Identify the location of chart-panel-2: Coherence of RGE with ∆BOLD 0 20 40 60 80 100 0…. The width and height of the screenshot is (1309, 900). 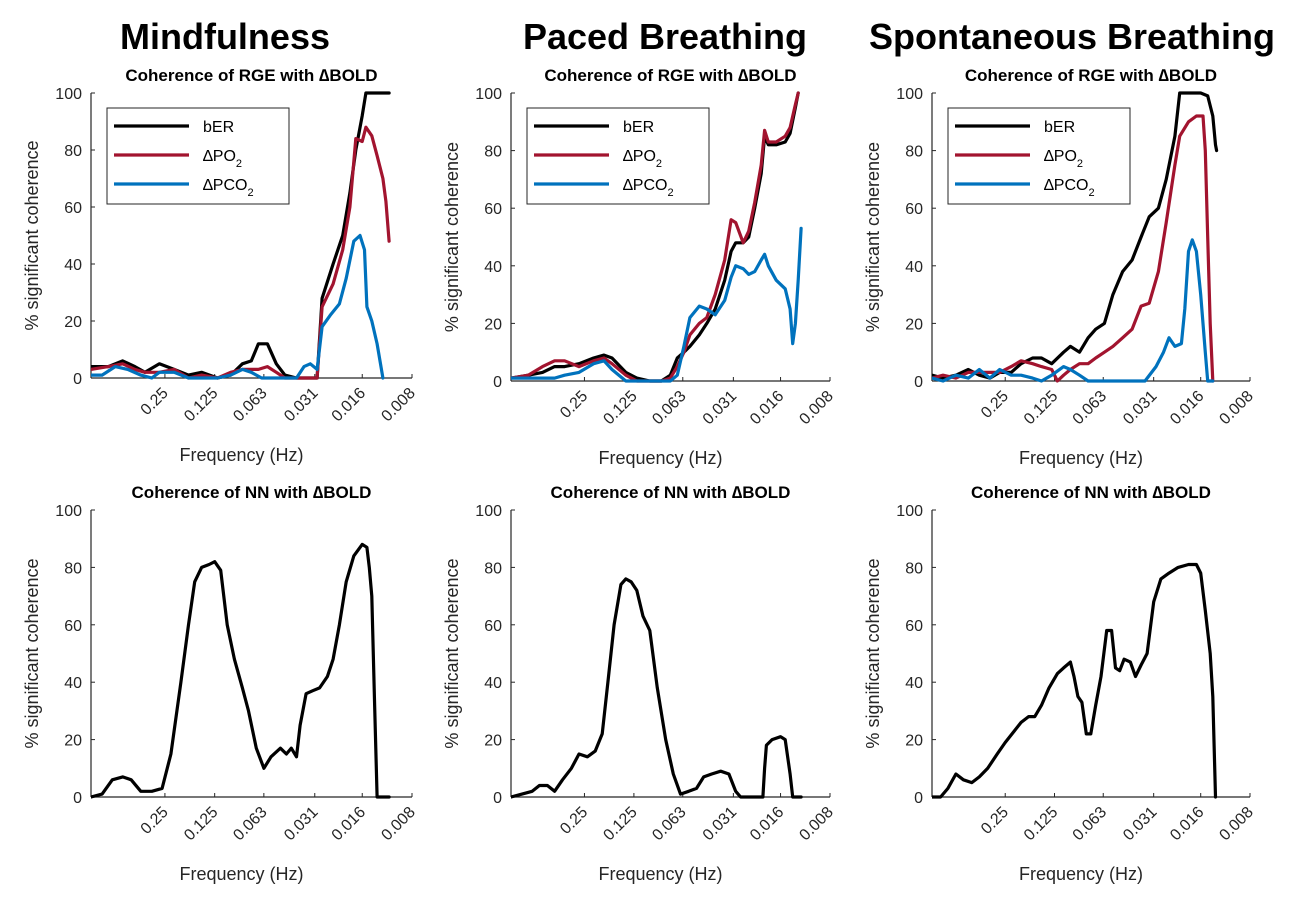
(639, 267).